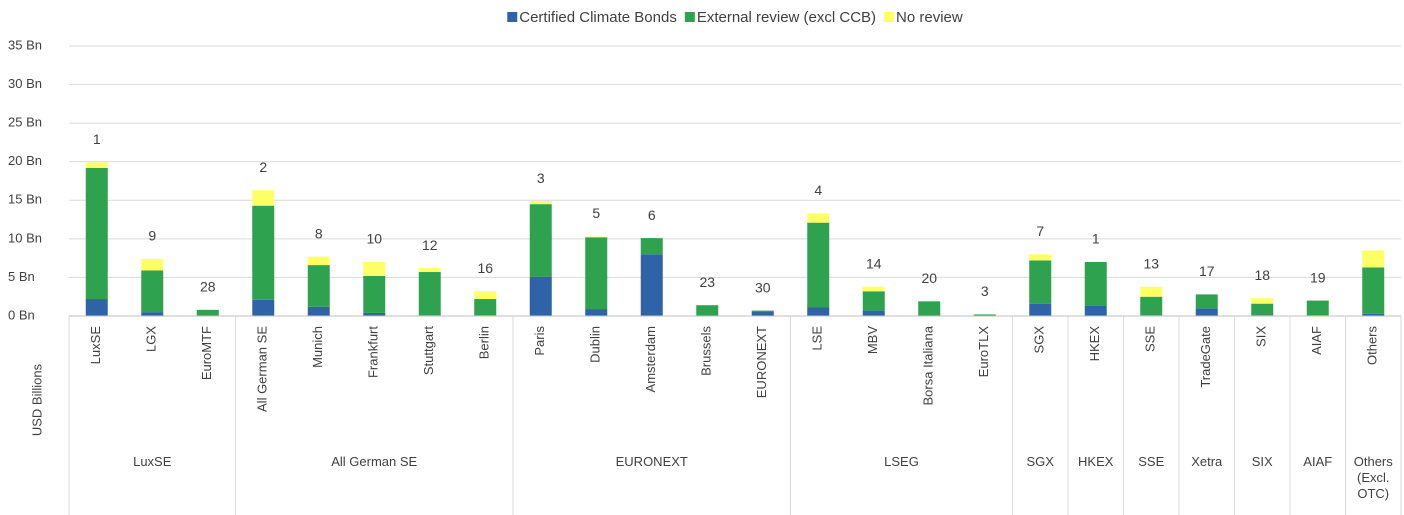  I want to click on rank-label: 17, so click(1207, 271).